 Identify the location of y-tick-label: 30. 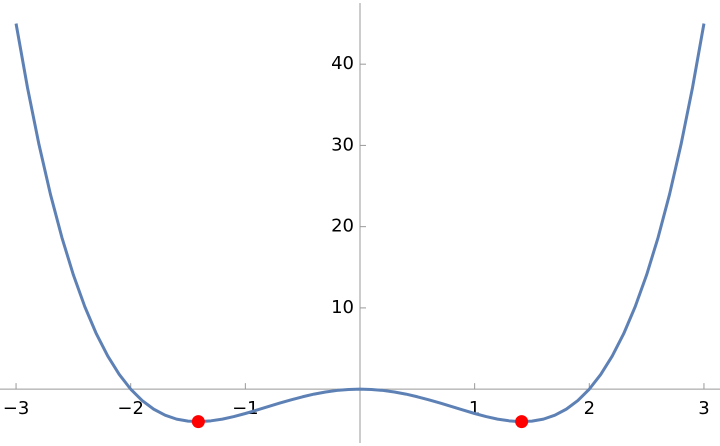
(342, 144).